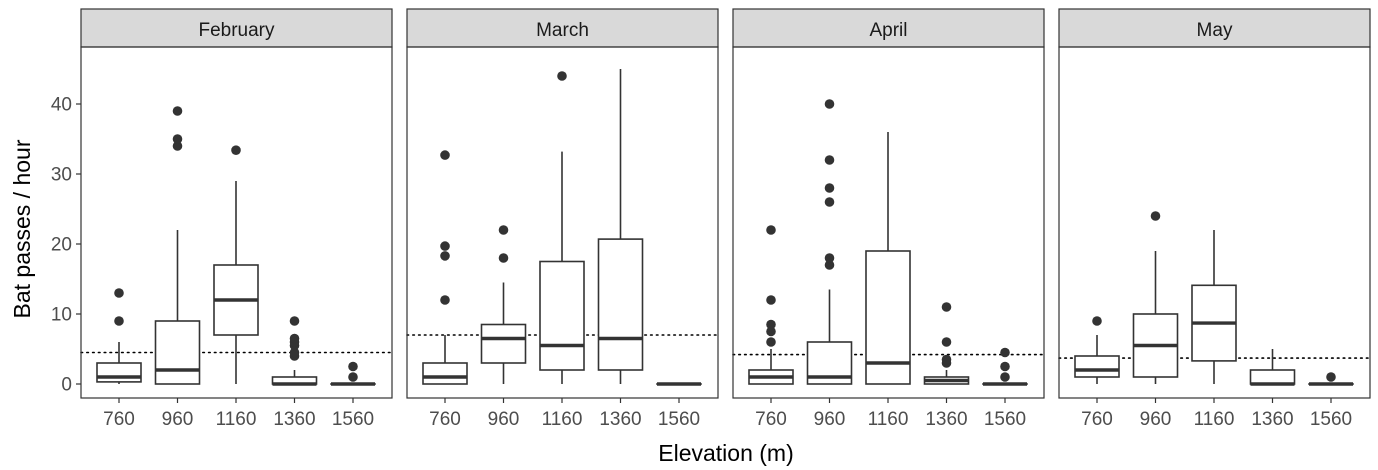 The image size is (1378, 470). Describe the element at coordinates (61, 175) in the screenshot. I see `y-tick-label: 30` at that location.